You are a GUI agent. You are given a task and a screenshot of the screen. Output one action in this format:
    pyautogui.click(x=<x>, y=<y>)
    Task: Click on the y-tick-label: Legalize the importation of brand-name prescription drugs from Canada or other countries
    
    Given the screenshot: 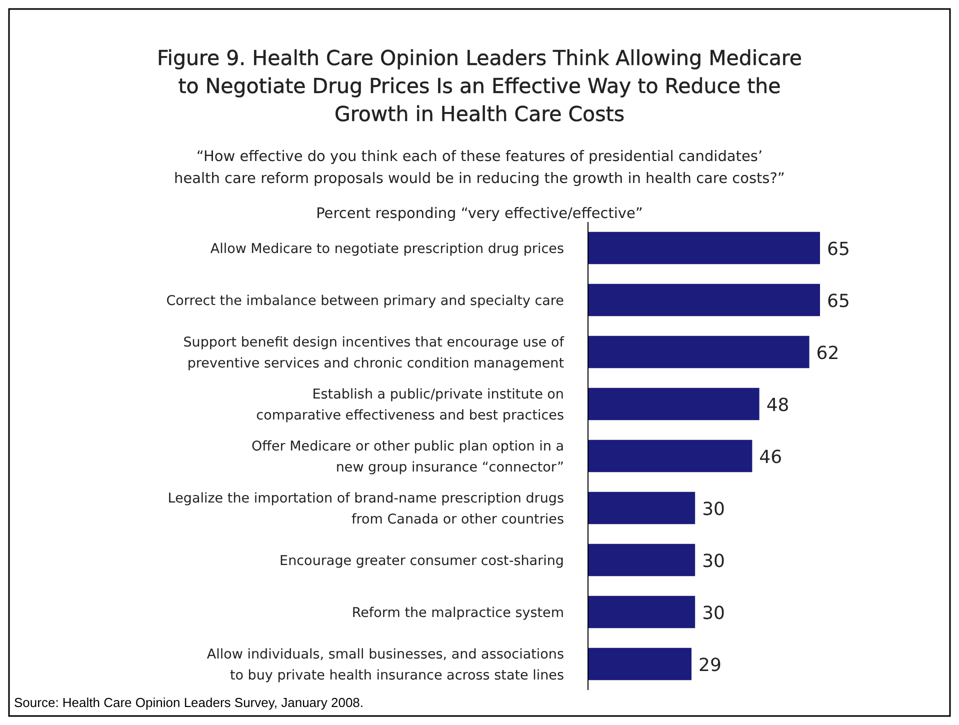 What is the action you would take?
    pyautogui.click(x=366, y=509)
    